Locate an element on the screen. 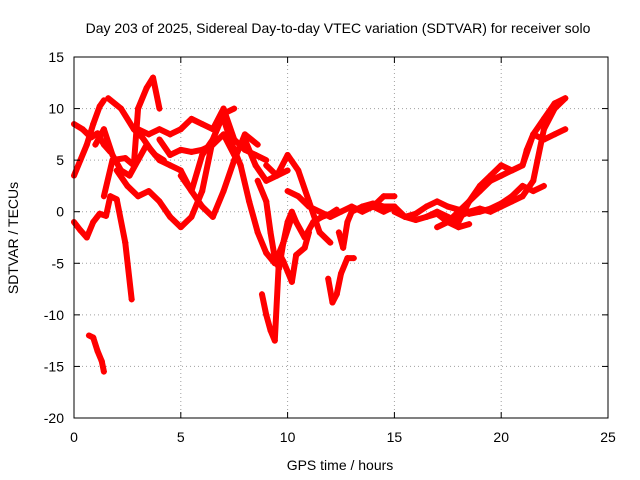  y-tick-label: 0 is located at coordinates (60, 212).